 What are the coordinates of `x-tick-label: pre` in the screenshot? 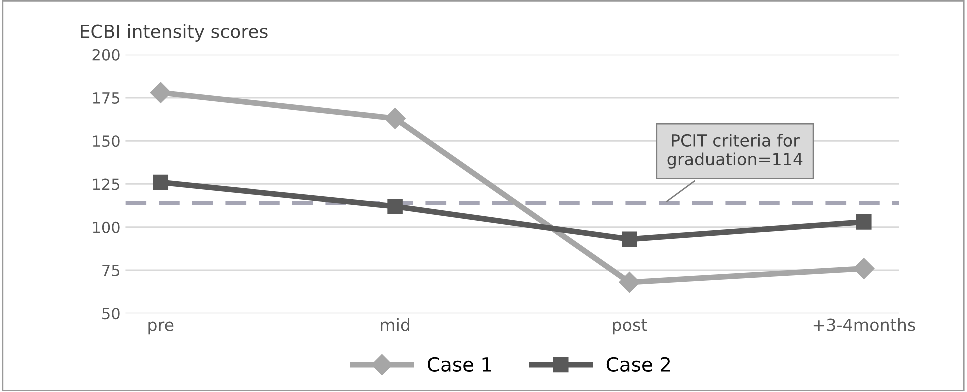 It's located at (161, 328).